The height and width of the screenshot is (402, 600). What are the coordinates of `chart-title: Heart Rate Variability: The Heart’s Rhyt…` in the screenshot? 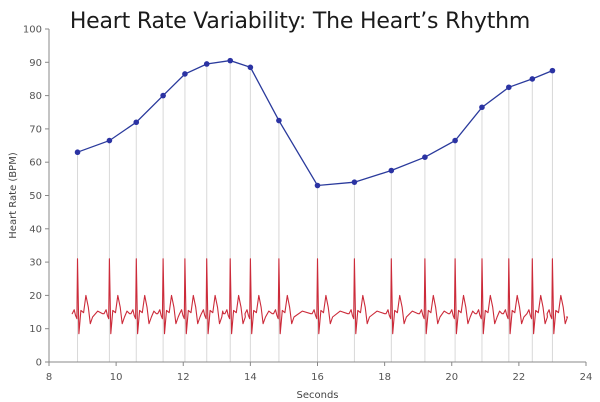 It's located at (300, 21).